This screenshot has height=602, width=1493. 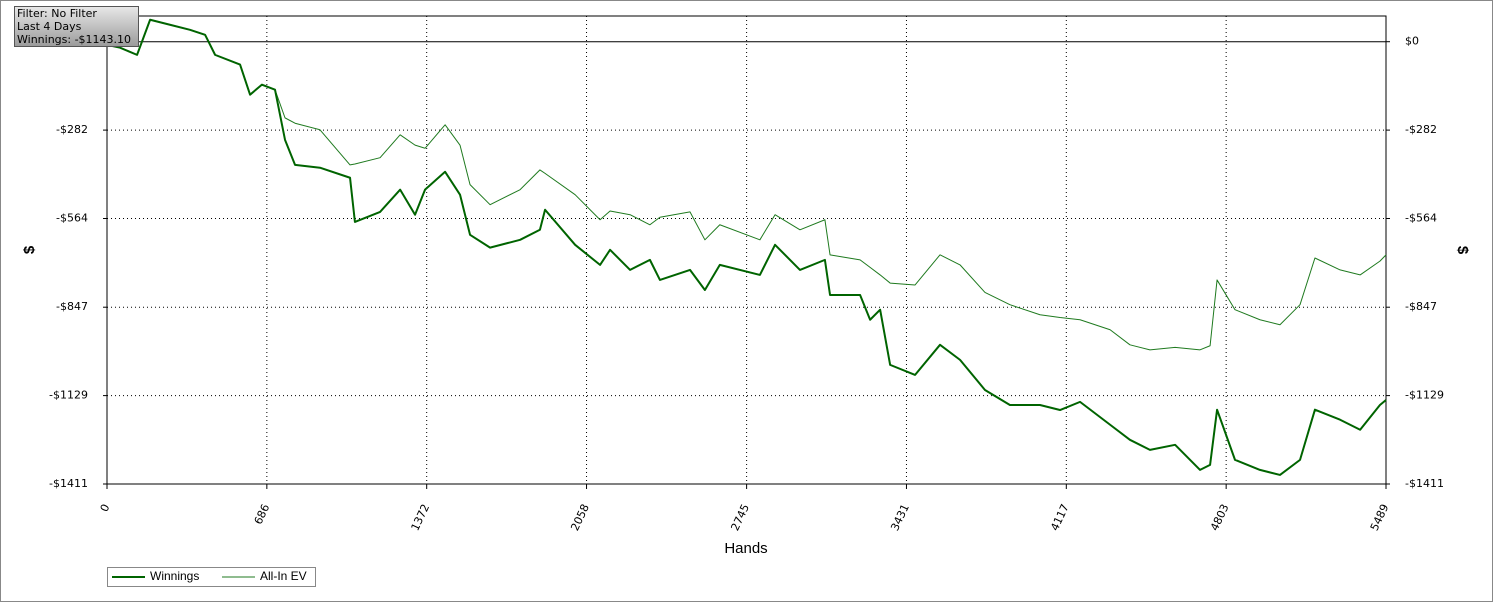 I want to click on y-tick-label: -$282, so click(x=72, y=129).